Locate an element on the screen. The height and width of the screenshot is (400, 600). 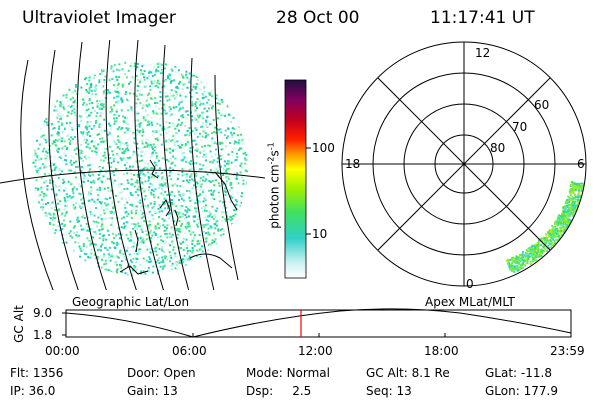
mode-info: Mode: Normal is located at coordinates (288, 373).